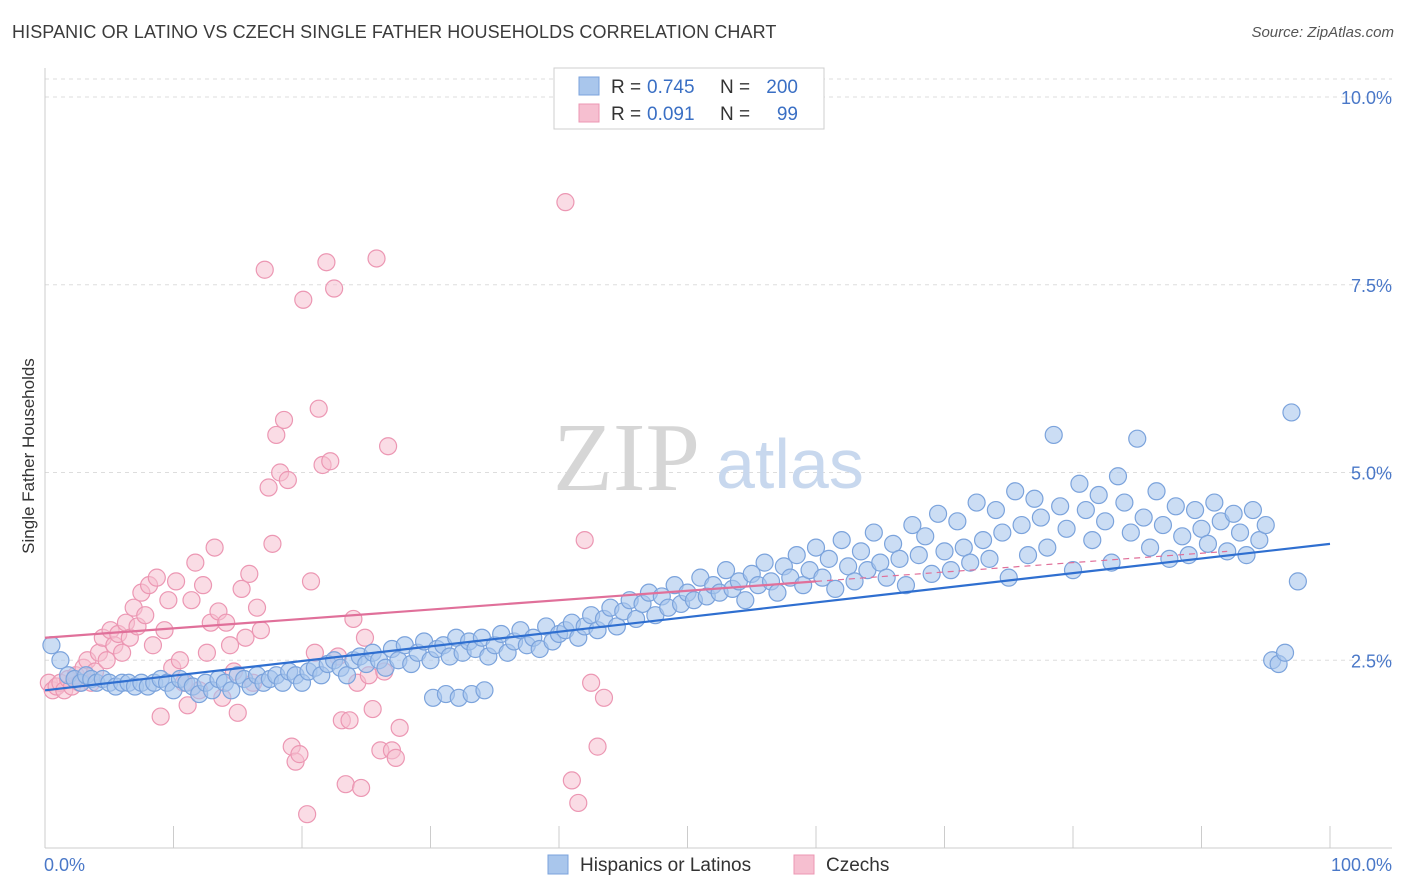  What do you see at coordinates (671, 87) in the screenshot?
I see `stats-blue-r-value: 0.745` at bounding box center [671, 87].